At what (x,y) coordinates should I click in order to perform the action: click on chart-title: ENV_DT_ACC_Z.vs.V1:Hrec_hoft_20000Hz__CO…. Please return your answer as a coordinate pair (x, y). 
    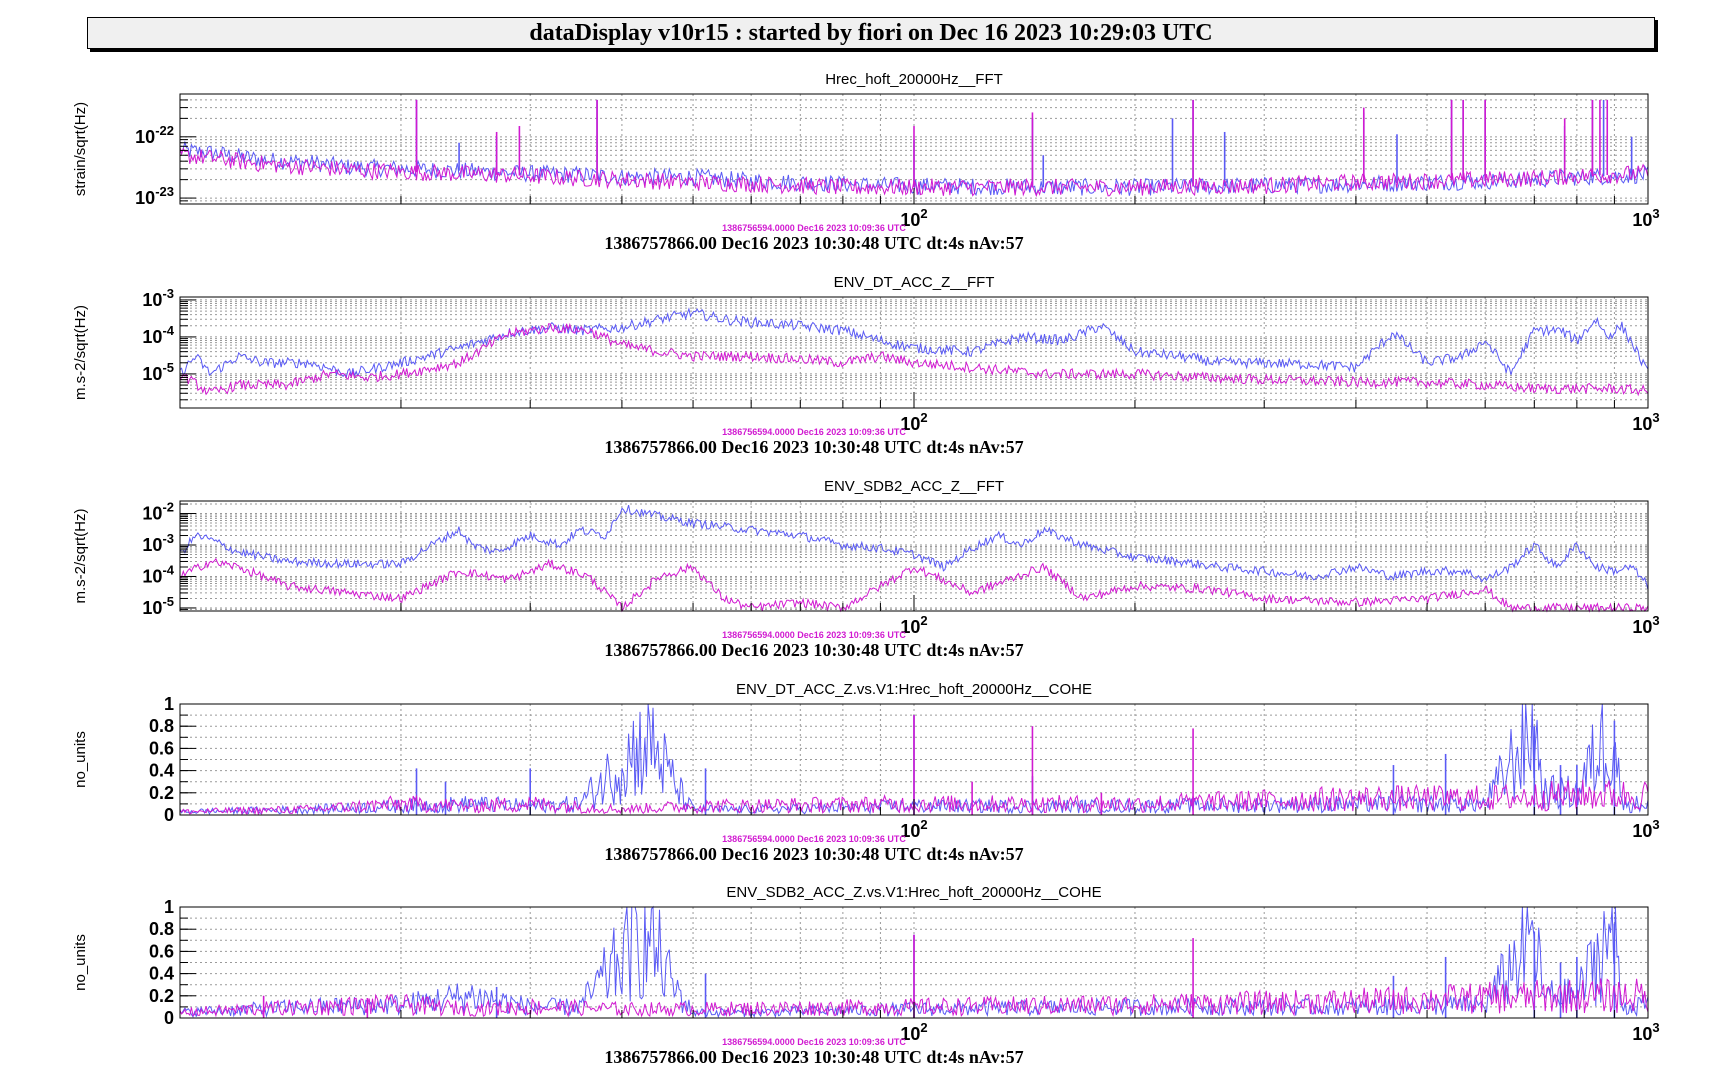
    Looking at the image, I should click on (914, 689).